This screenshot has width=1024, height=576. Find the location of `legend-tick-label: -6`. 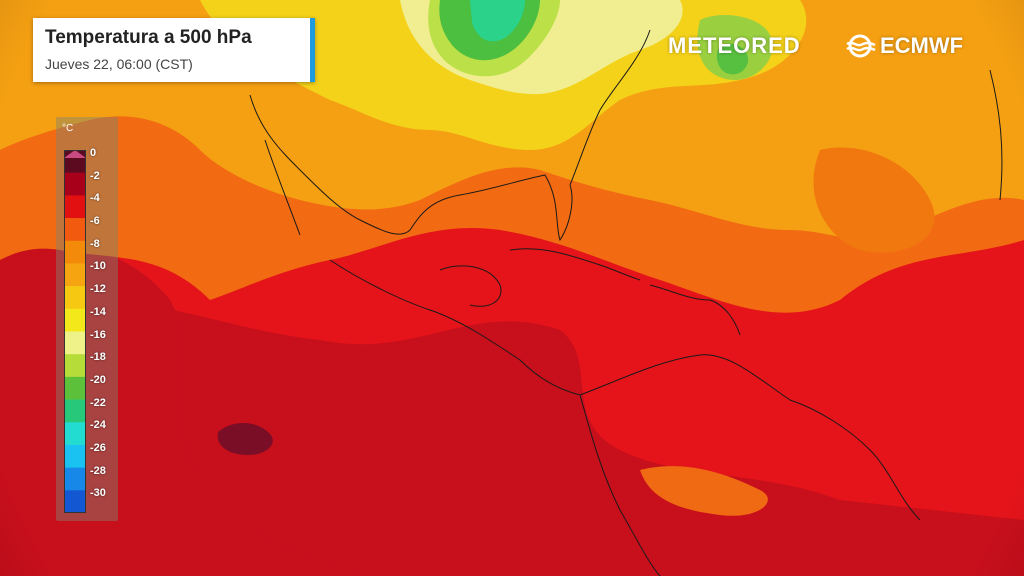

legend-tick-label: -6 is located at coordinates (95, 221).